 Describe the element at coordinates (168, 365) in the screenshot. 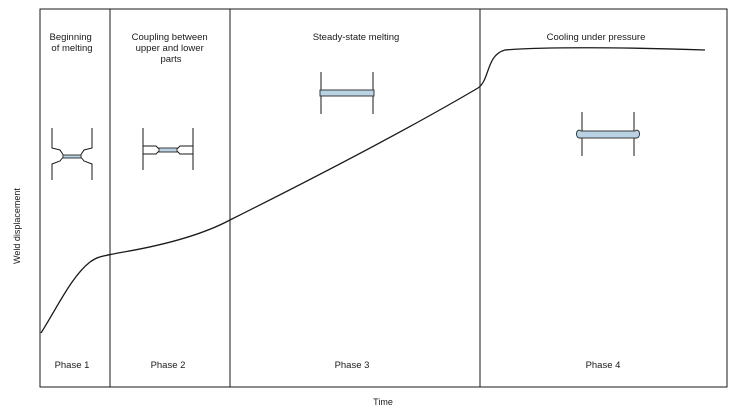

I see `phase-2-label: Phase 2` at that location.